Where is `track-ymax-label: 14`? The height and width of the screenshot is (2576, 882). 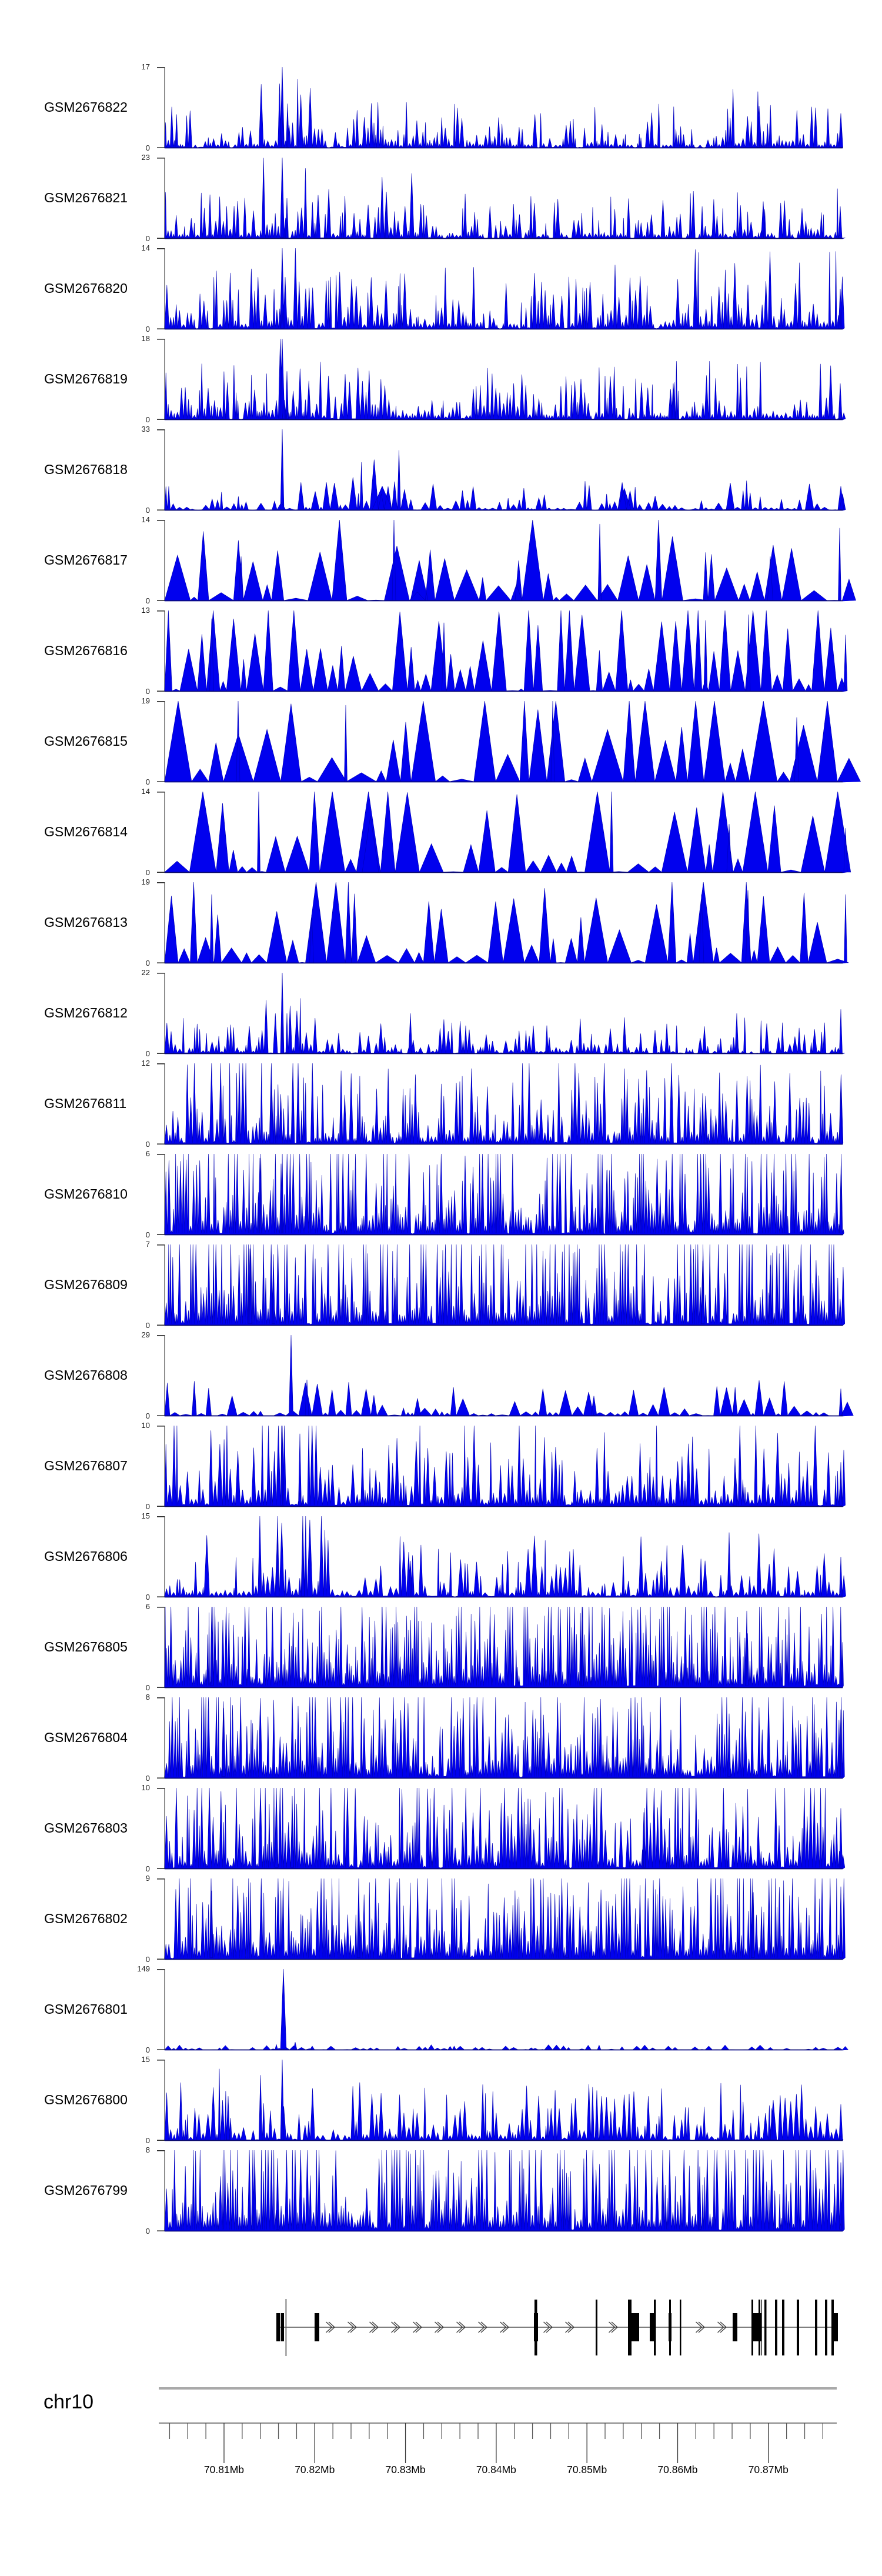
track-ymax-label: 14 is located at coordinates (145, 791).